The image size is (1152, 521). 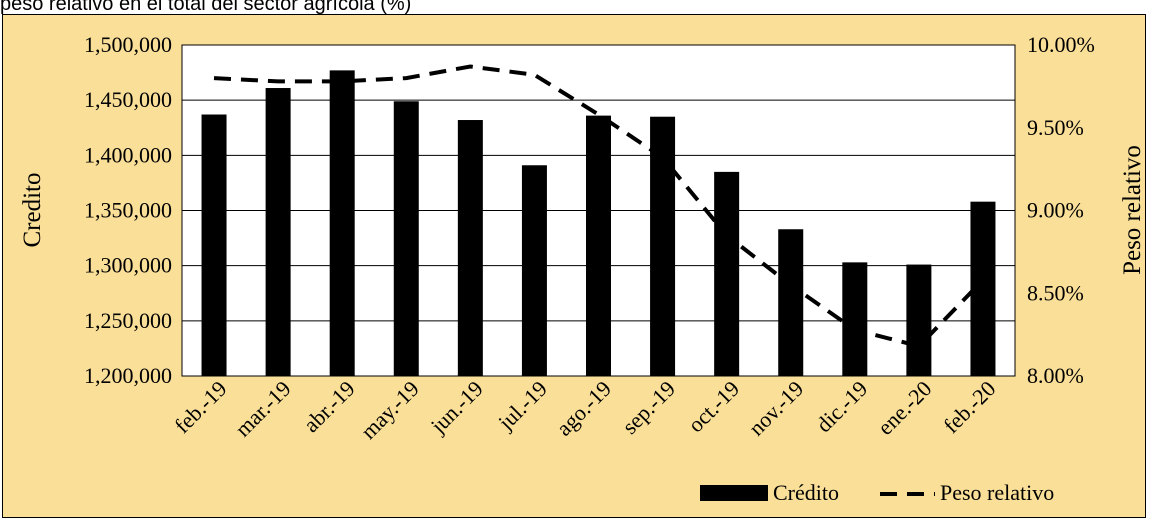 I want to click on y-tick-label: 1,300,000, so click(x=128, y=265).